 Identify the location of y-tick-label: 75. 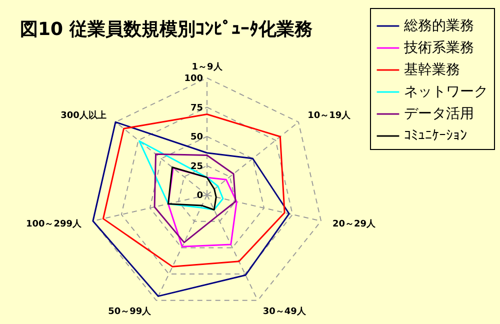
(196, 108).